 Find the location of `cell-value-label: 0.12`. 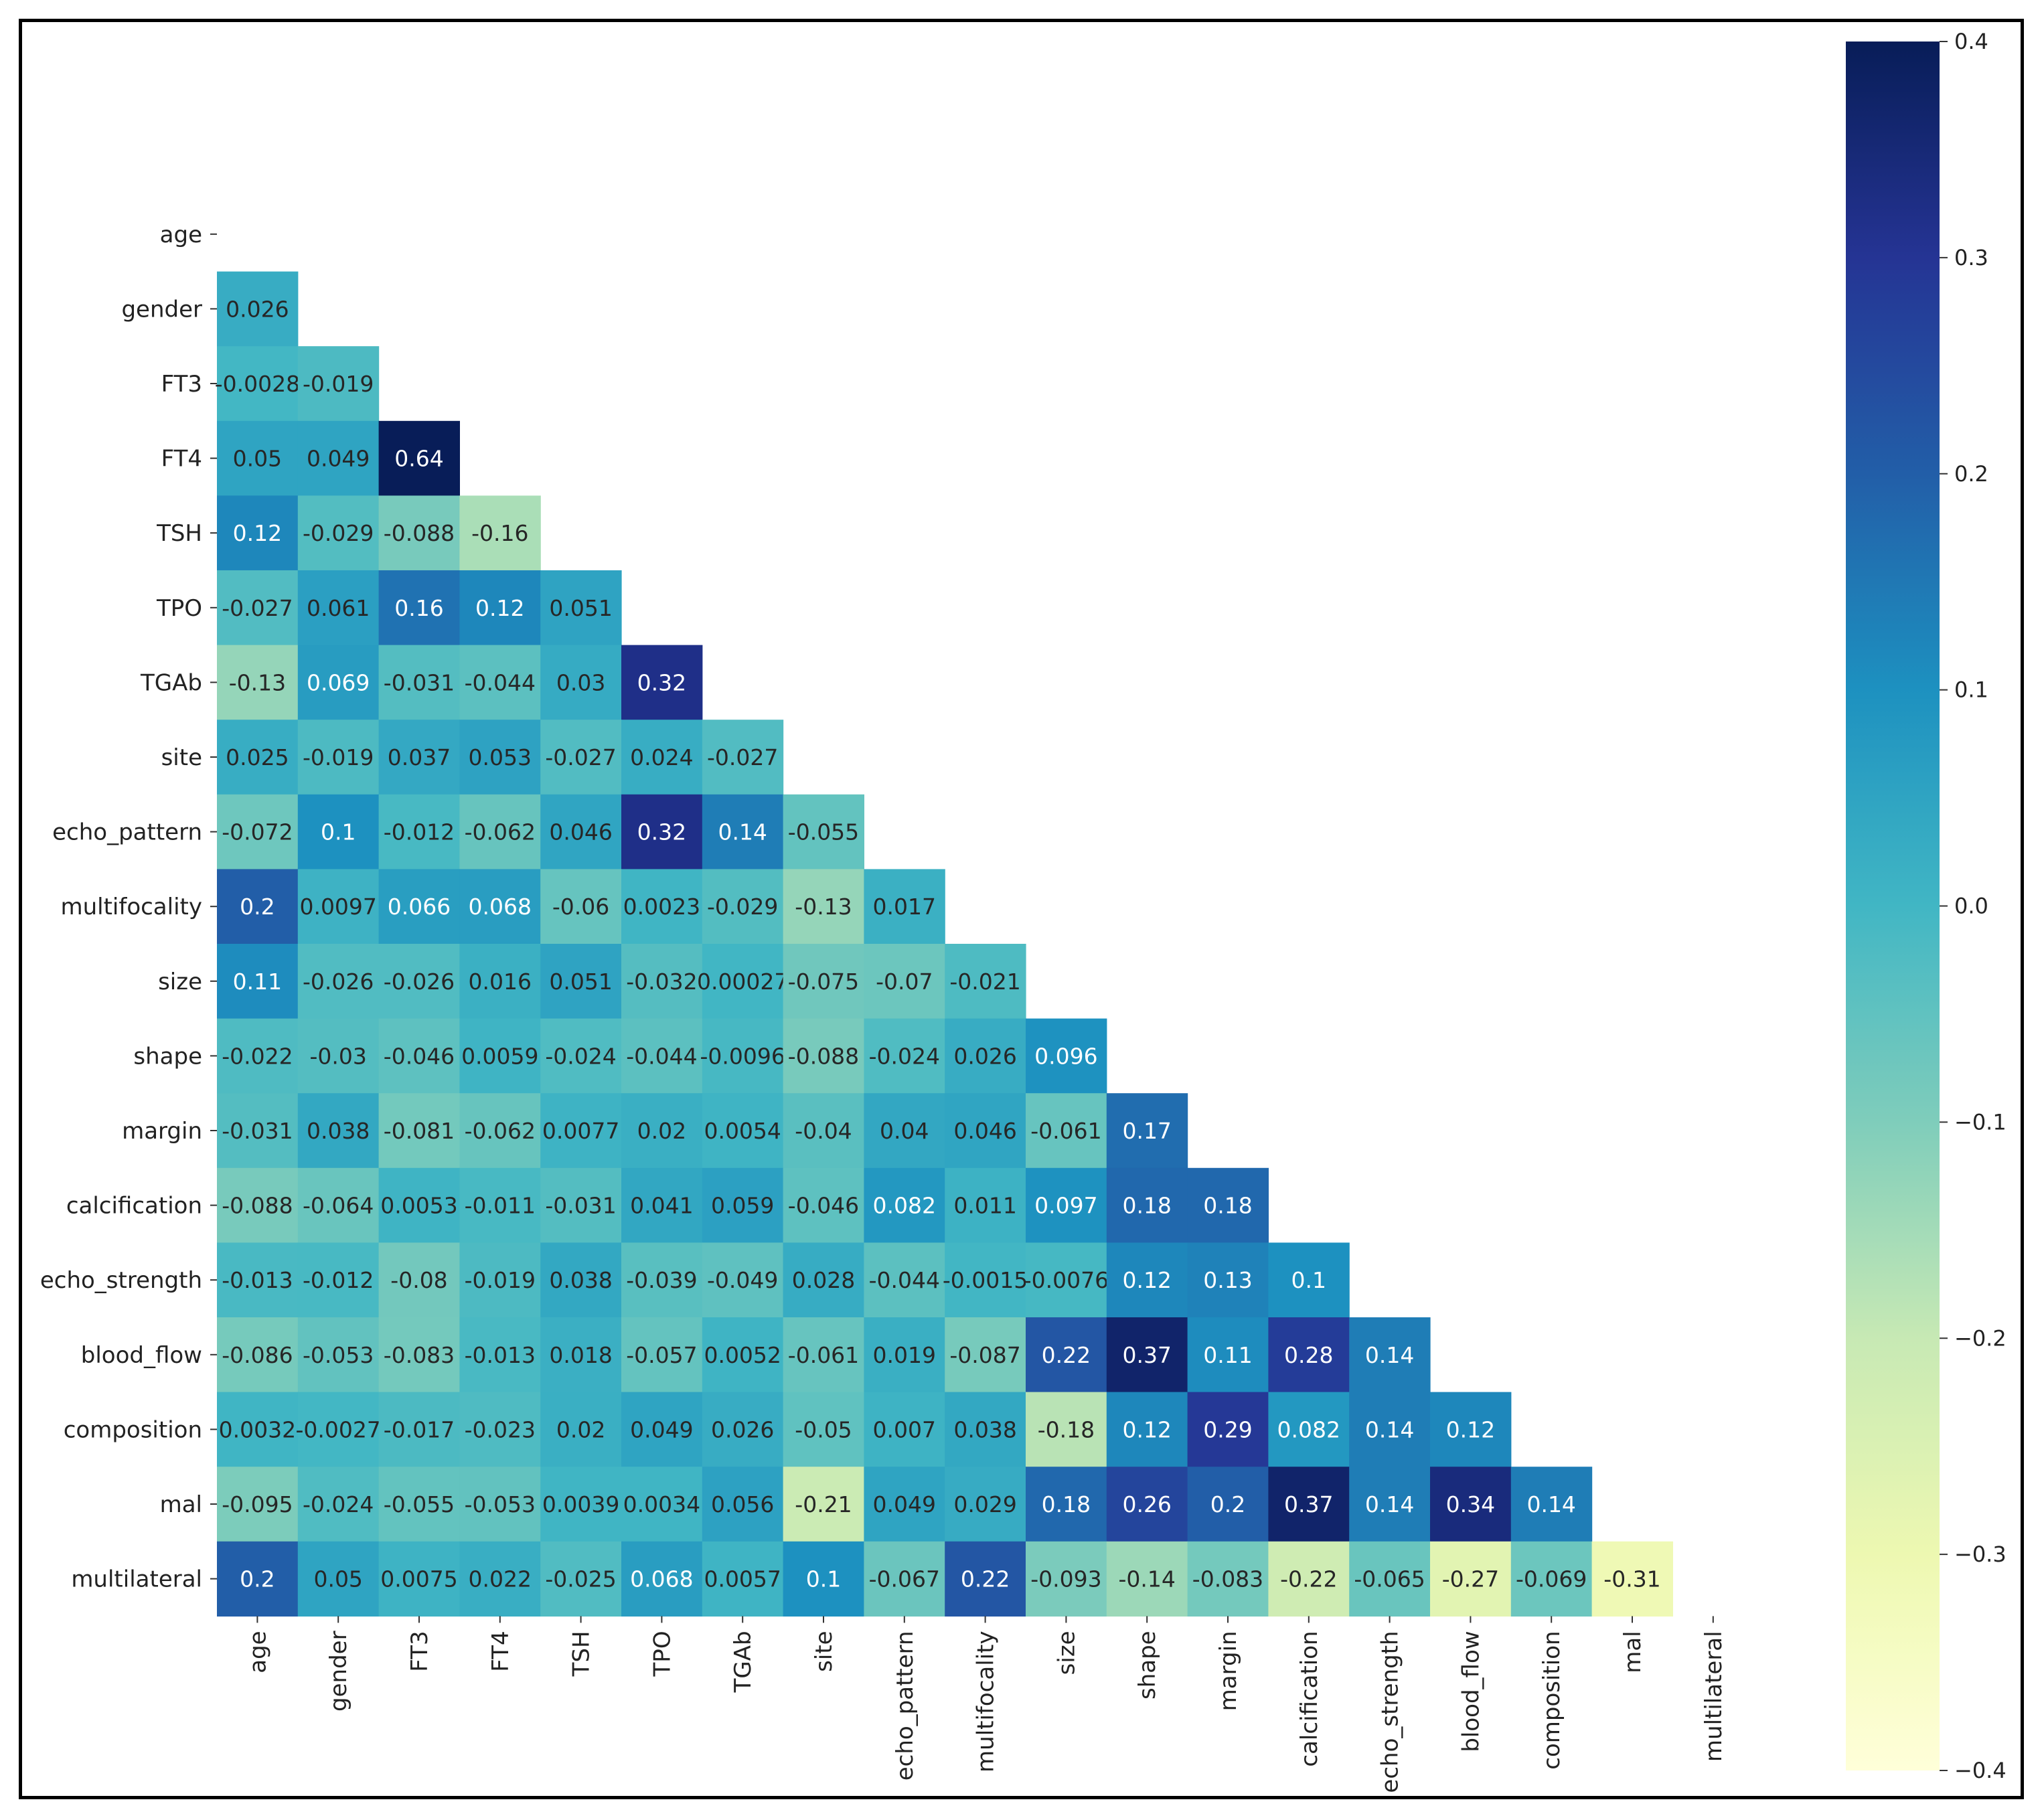

cell-value-label: 0.12 is located at coordinates (1470, 1429).